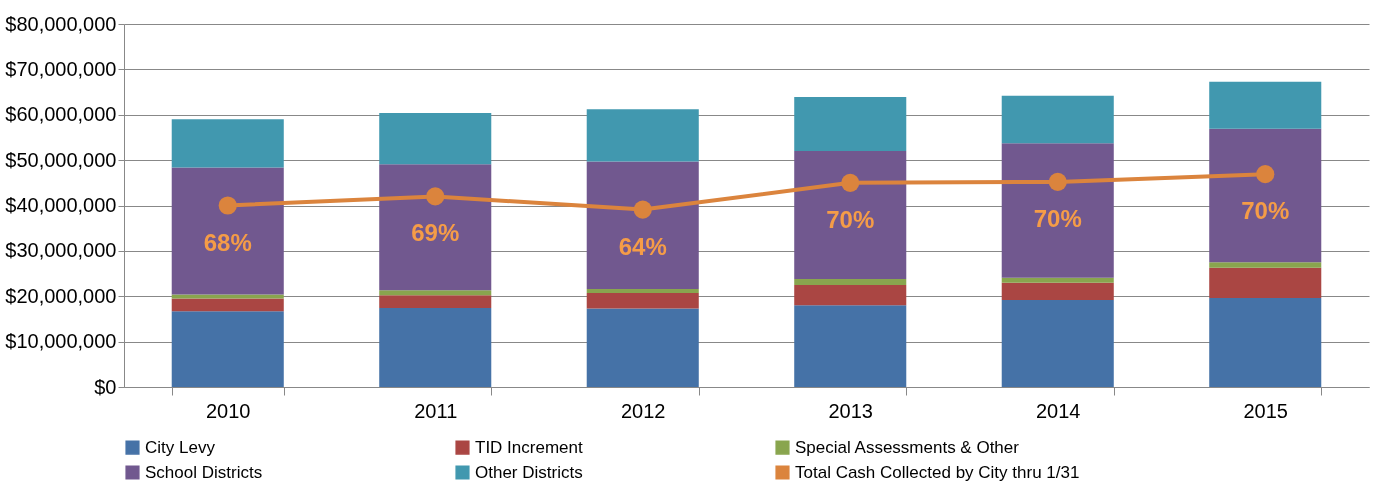 Image resolution: width=1385 pixels, height=498 pixels. What do you see at coordinates (61, 341) in the screenshot?
I see `y-tick-label: $10,000,000` at bounding box center [61, 341].